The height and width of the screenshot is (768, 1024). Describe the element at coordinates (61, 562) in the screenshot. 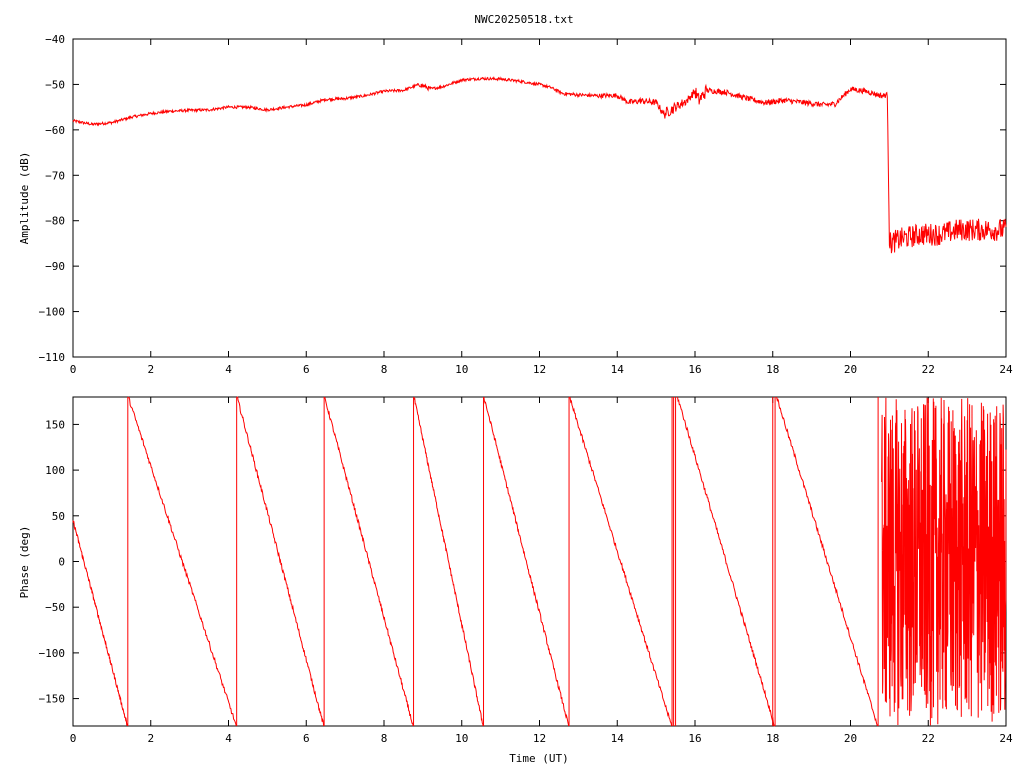

I see `y-tick-label: 0` at that location.